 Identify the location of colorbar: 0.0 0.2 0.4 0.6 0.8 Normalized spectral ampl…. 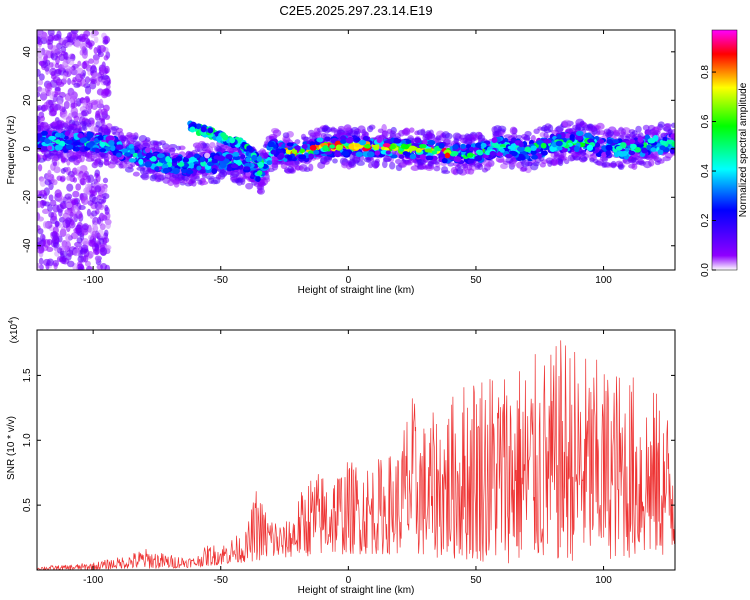
(724, 153).